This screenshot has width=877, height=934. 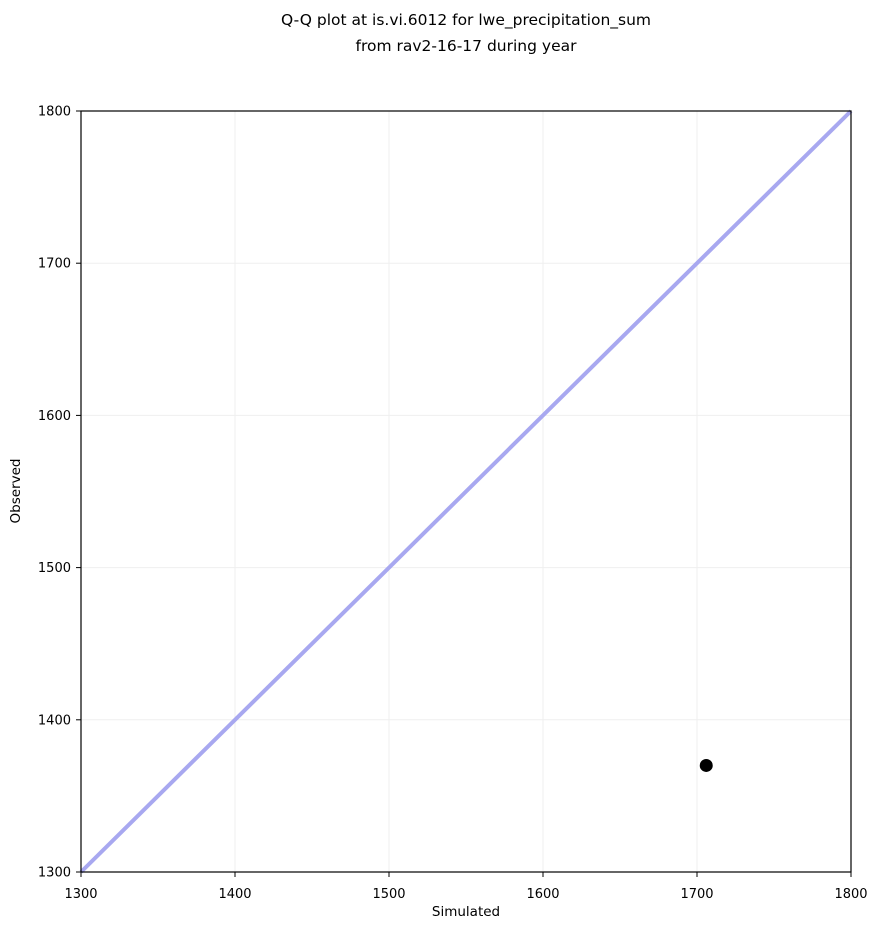 What do you see at coordinates (388, 894) in the screenshot?
I see `x-tick-label: 1500` at bounding box center [388, 894].